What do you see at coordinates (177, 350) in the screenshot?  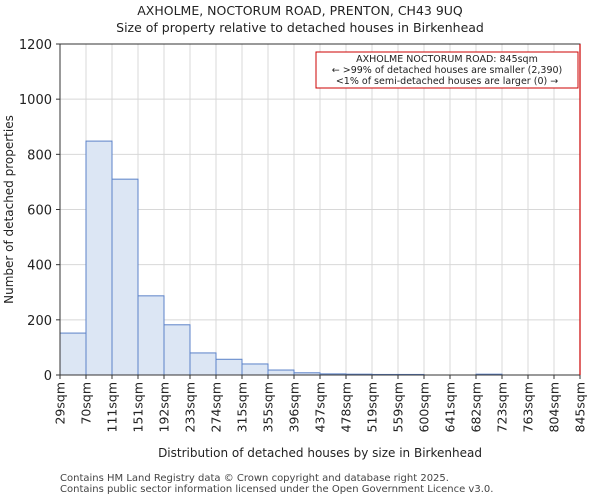 I see `bar-192sqm` at bounding box center [177, 350].